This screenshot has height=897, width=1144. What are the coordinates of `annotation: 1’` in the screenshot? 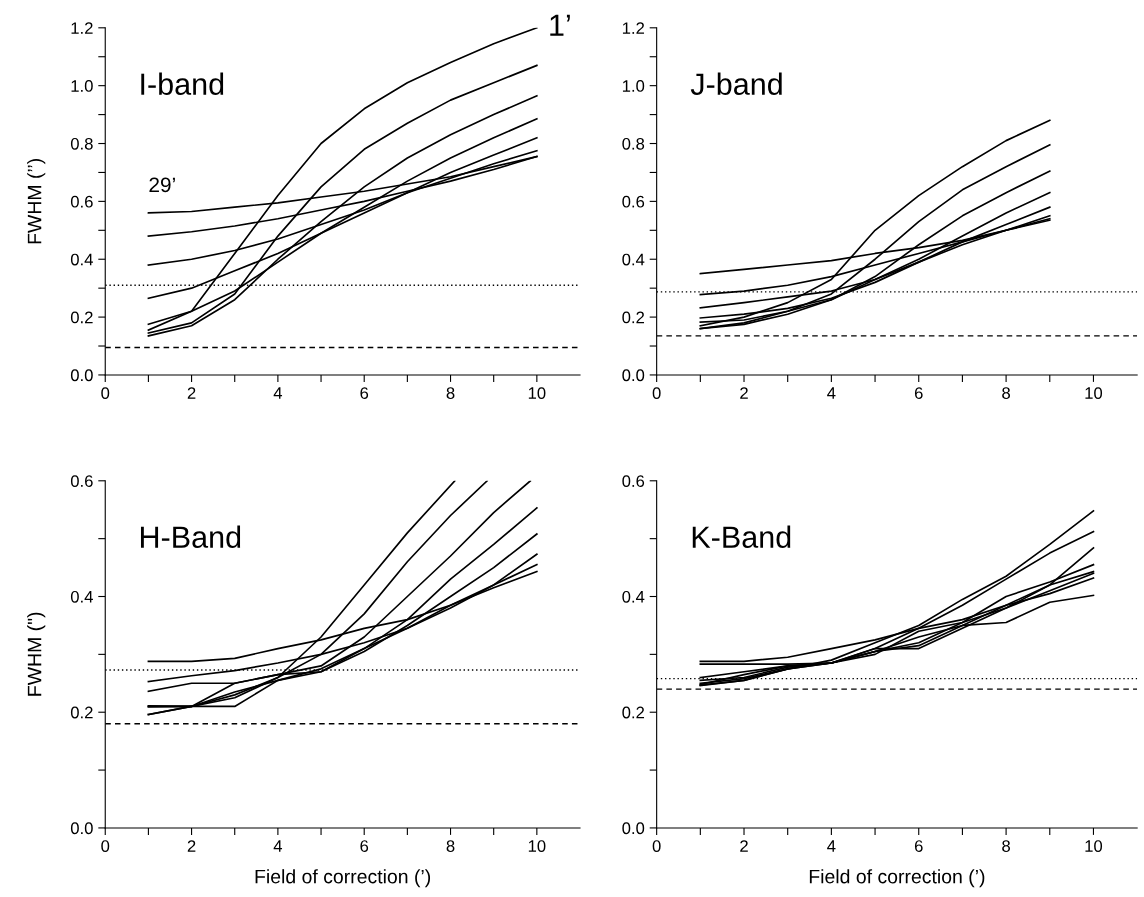 It's located at (560, 25).